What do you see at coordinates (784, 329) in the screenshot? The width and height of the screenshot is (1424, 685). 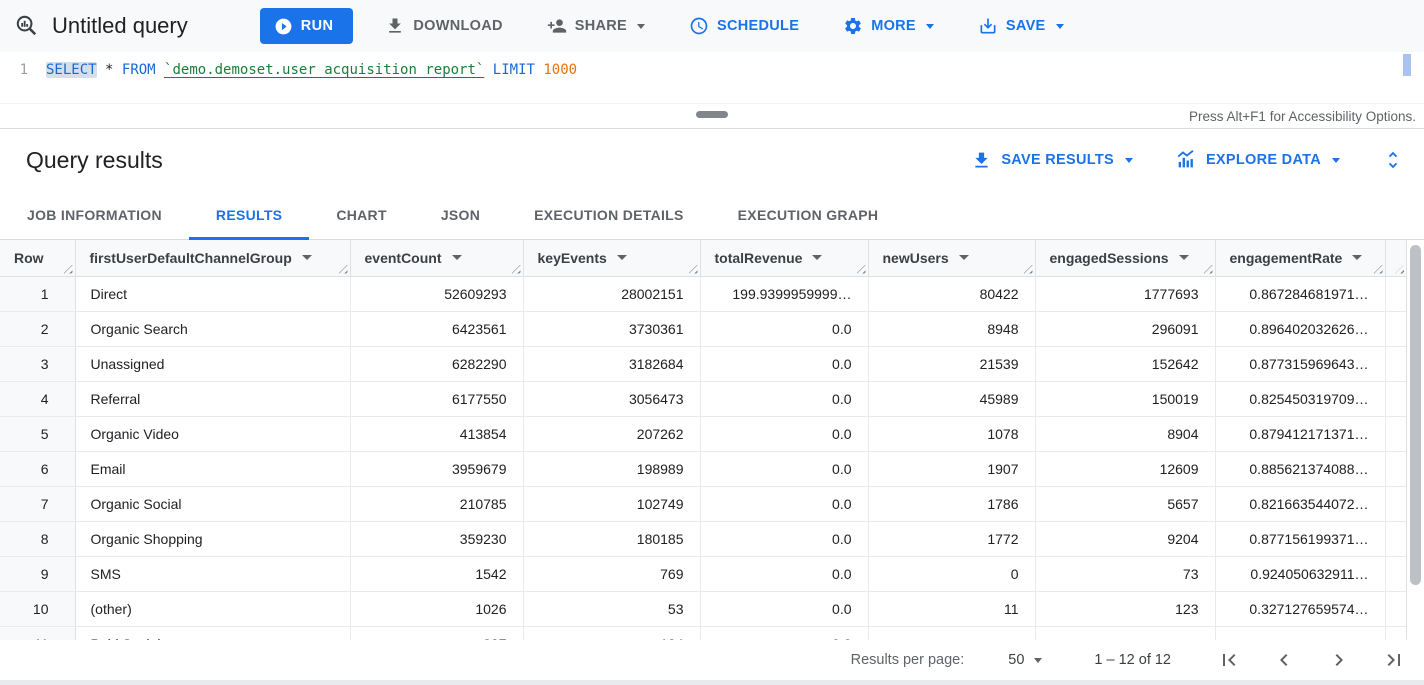 I see `cell: 0.0` at bounding box center [784, 329].